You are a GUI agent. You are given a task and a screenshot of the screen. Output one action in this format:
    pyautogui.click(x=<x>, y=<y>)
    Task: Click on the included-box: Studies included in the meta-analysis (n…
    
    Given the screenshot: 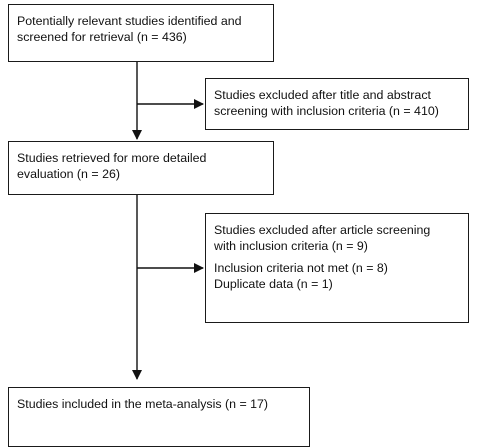 What is the action you would take?
    pyautogui.click(x=159, y=417)
    